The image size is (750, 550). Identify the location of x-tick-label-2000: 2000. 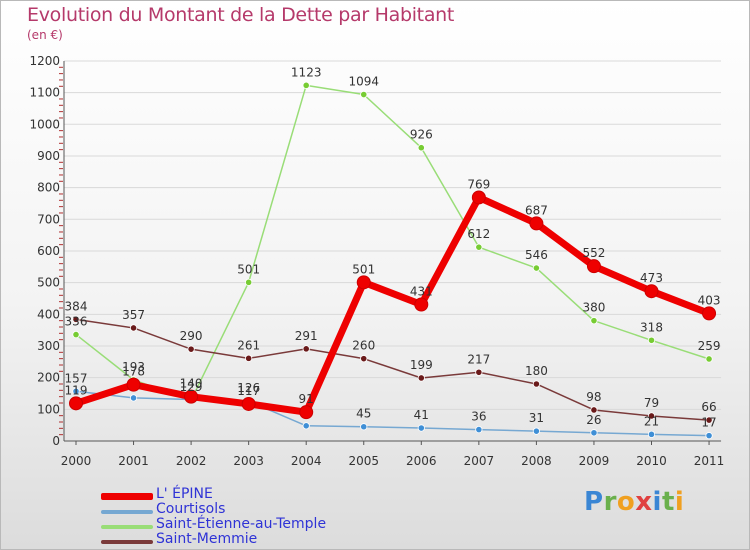
(76, 461).